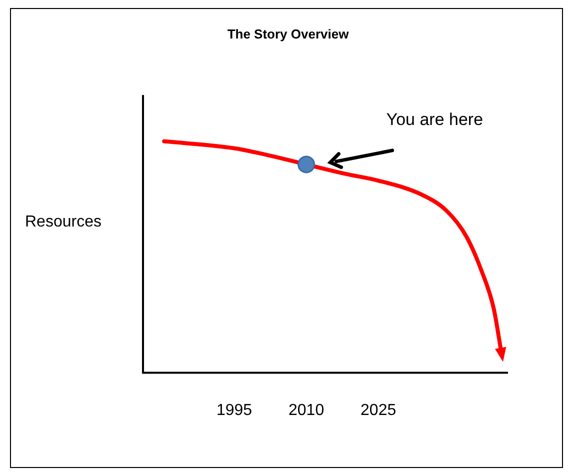 This screenshot has height=474, width=574. Describe the element at coordinates (378, 410) in the screenshot. I see `x-tick-label: 2025` at that location.